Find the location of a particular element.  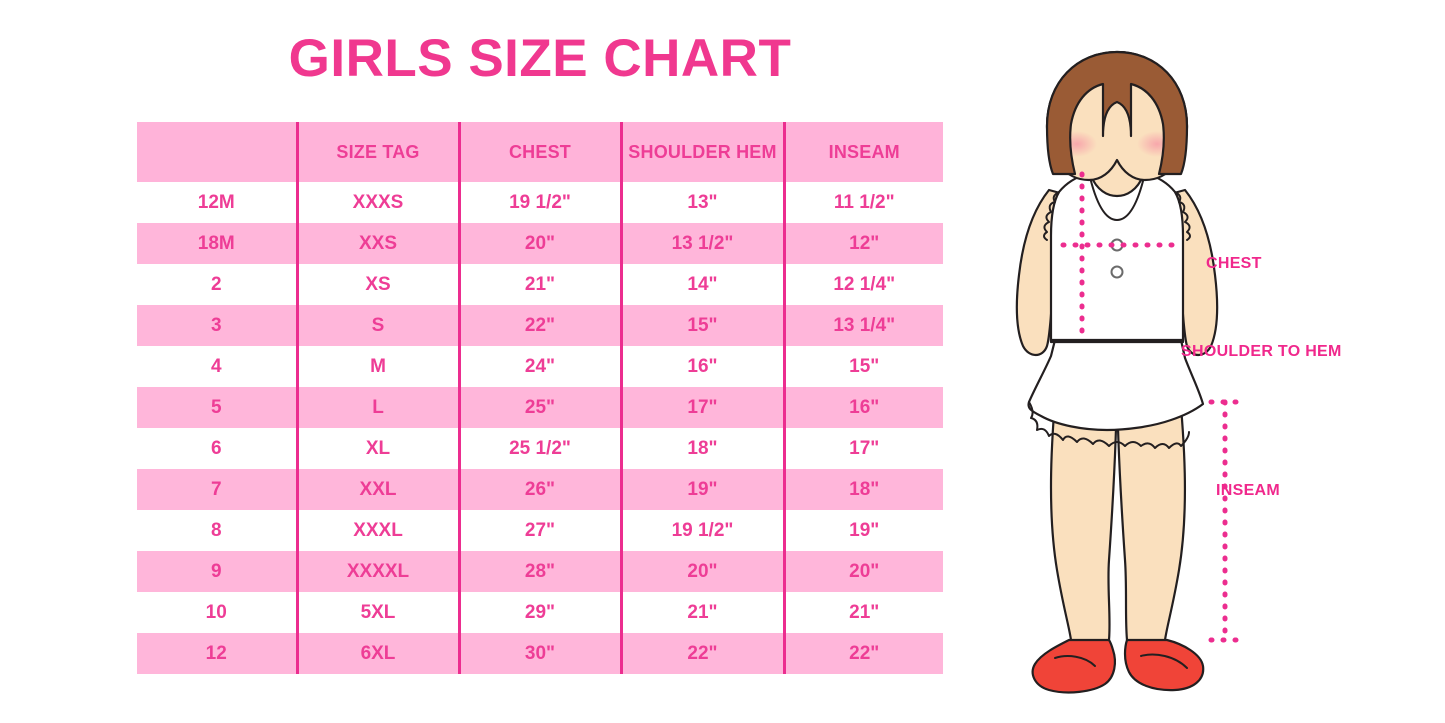

cell-chest: 30" is located at coordinates (539, 653).